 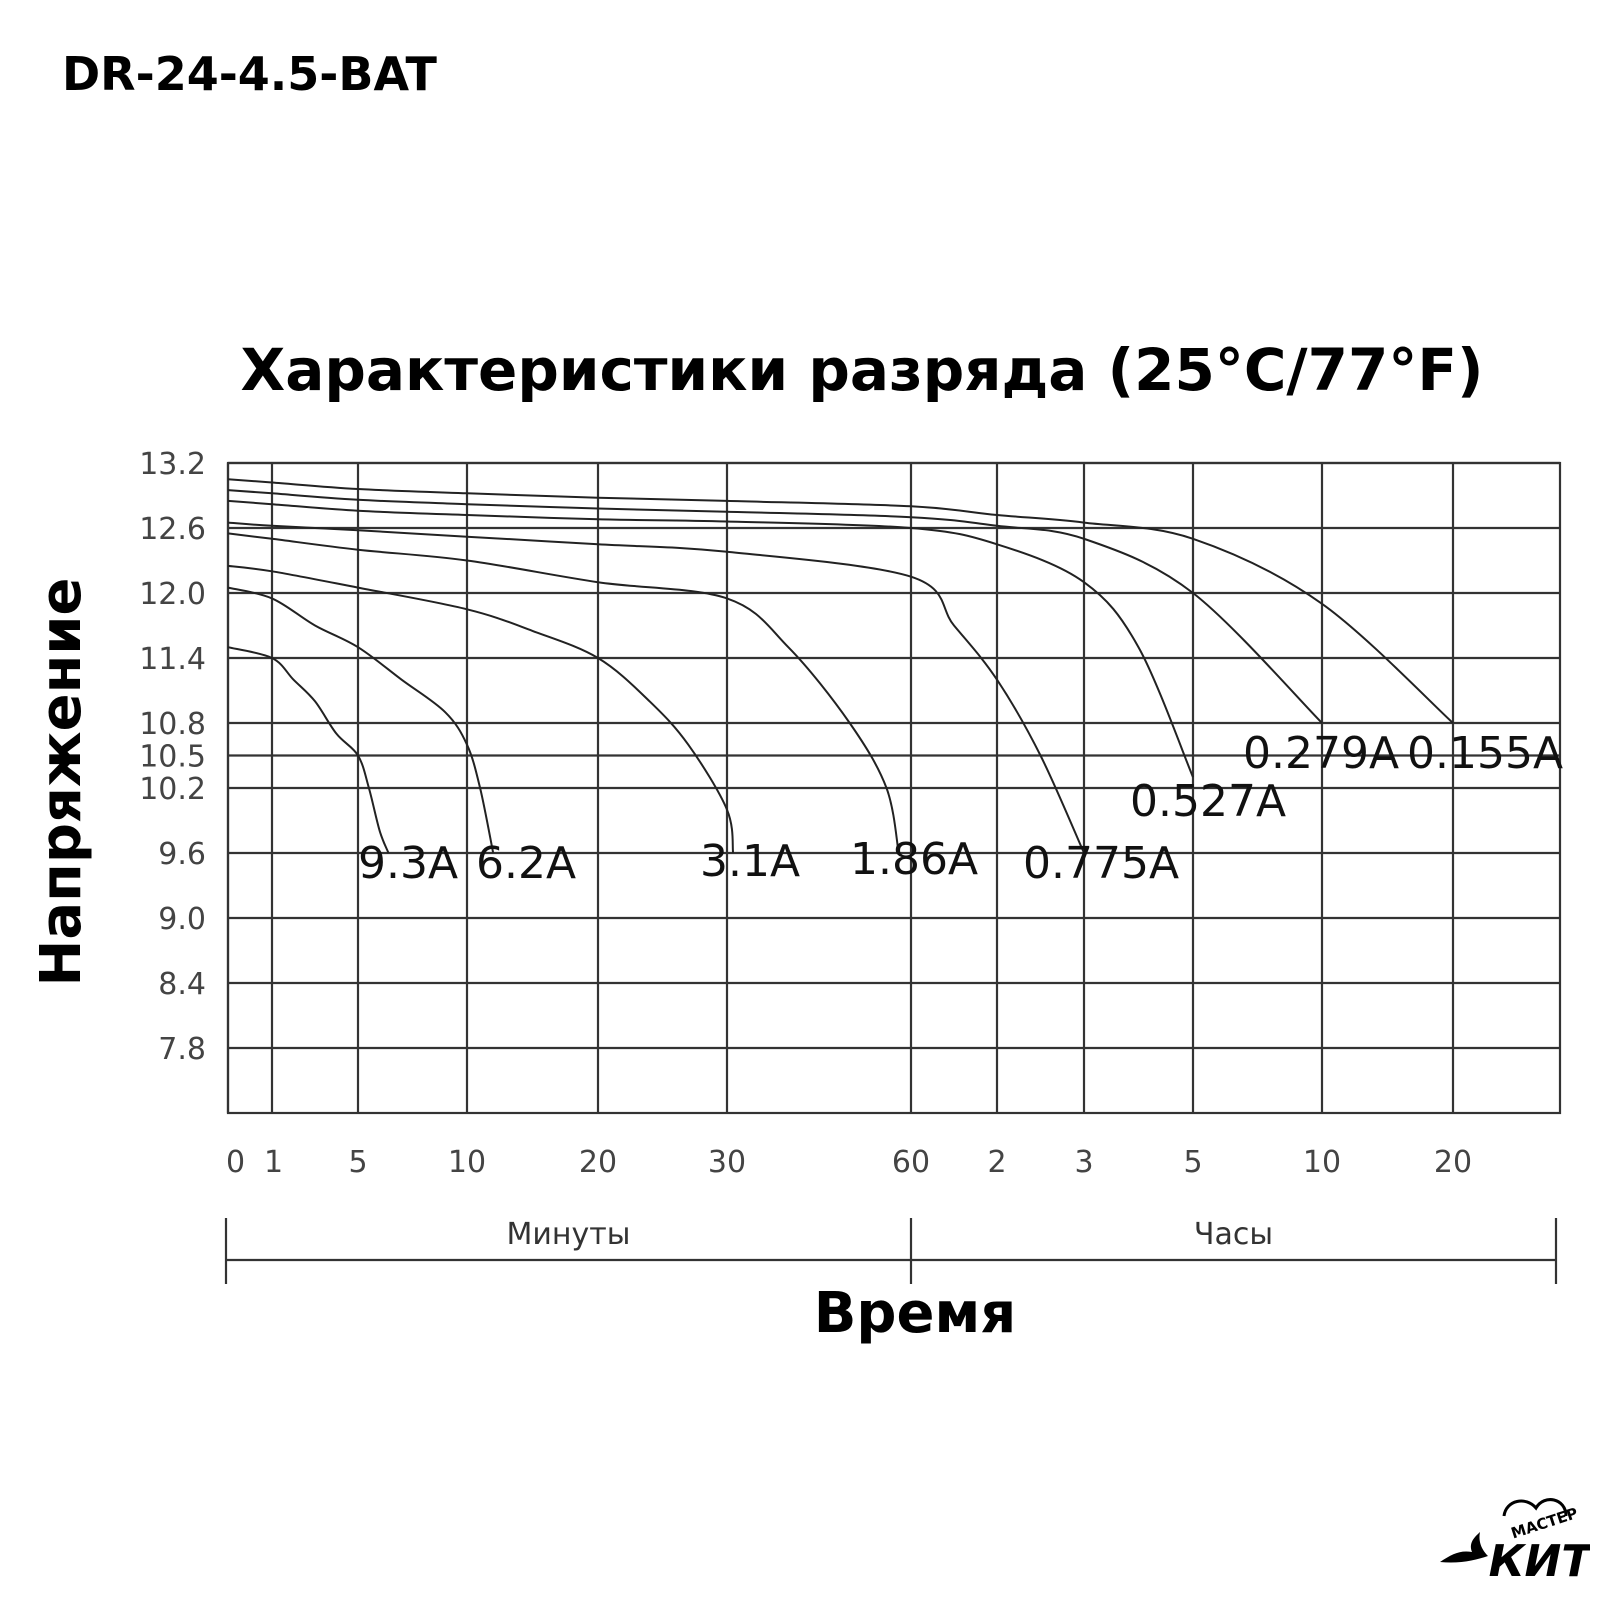 I want to click on curve-9.3A, so click(x=308, y=750).